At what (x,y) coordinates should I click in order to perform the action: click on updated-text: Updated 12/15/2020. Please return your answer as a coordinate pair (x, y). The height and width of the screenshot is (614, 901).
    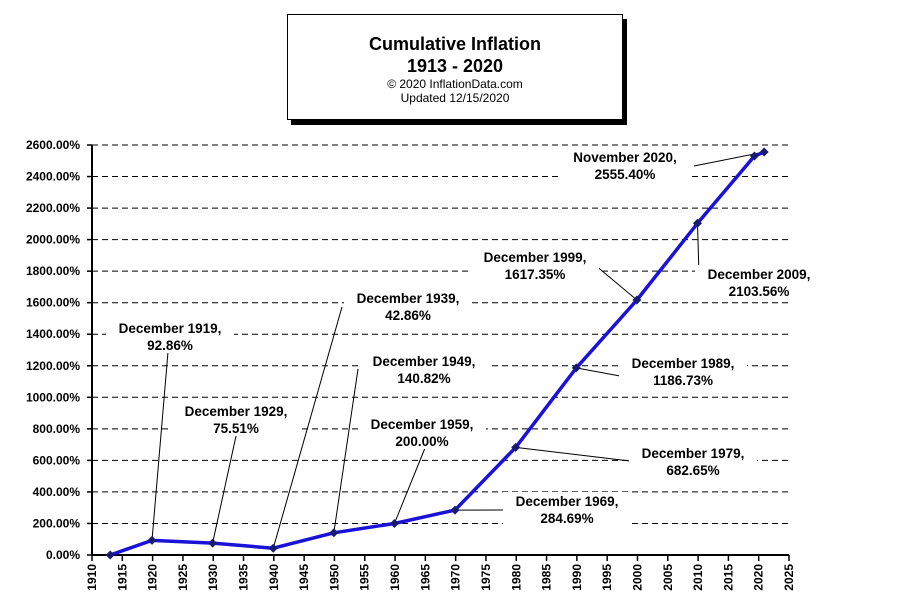
    Looking at the image, I should click on (455, 98).